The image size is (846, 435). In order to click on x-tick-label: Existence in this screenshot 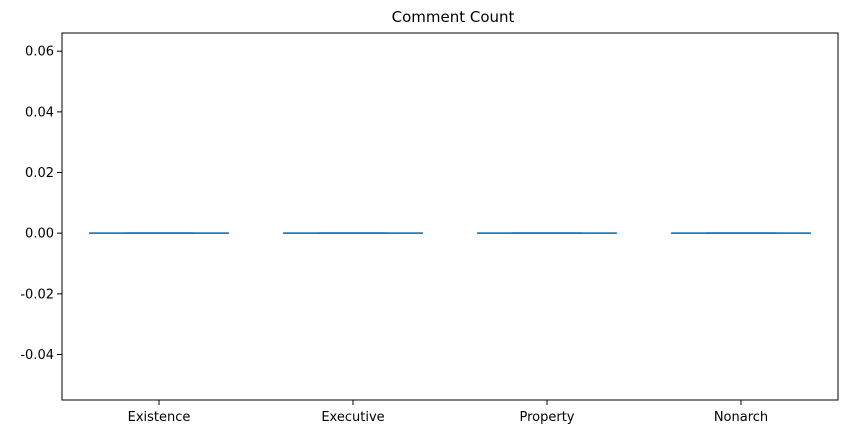, I will do `click(159, 417)`.